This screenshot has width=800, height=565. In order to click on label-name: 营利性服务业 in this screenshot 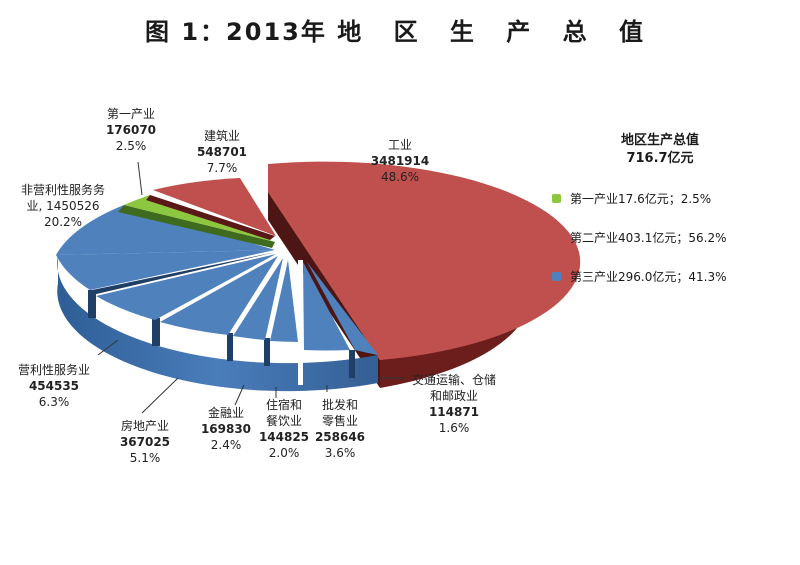, I will do `click(53, 370)`.